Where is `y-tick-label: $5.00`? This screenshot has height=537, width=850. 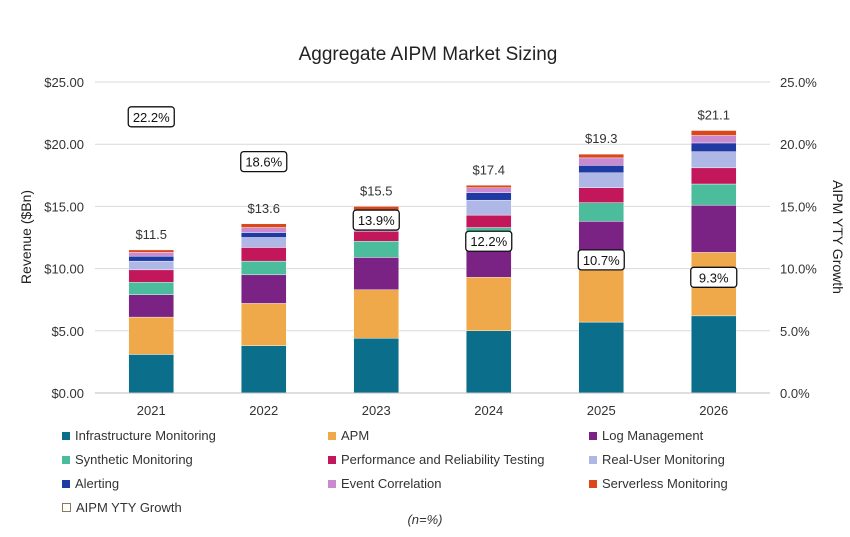
y-tick-label: $5.00 is located at coordinates (67, 331).